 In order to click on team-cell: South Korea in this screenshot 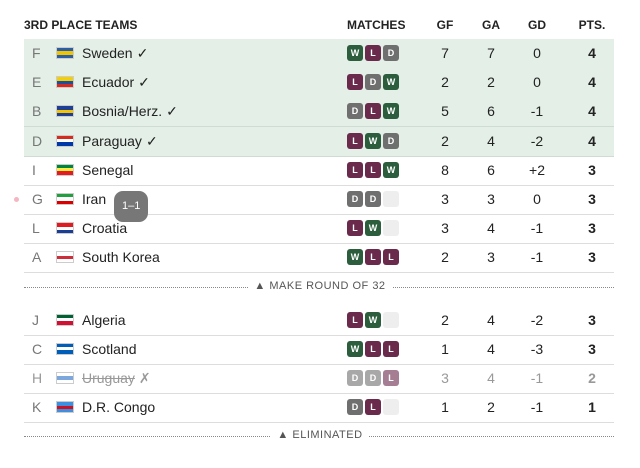, I will do `click(121, 257)`.